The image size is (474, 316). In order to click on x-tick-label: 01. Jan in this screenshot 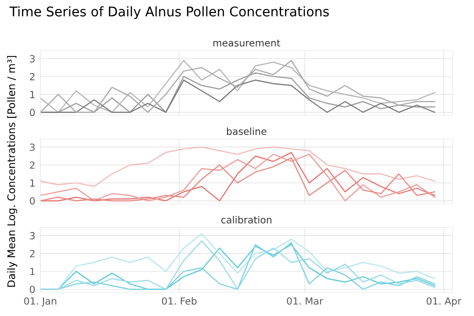, I will do `click(40, 301)`.